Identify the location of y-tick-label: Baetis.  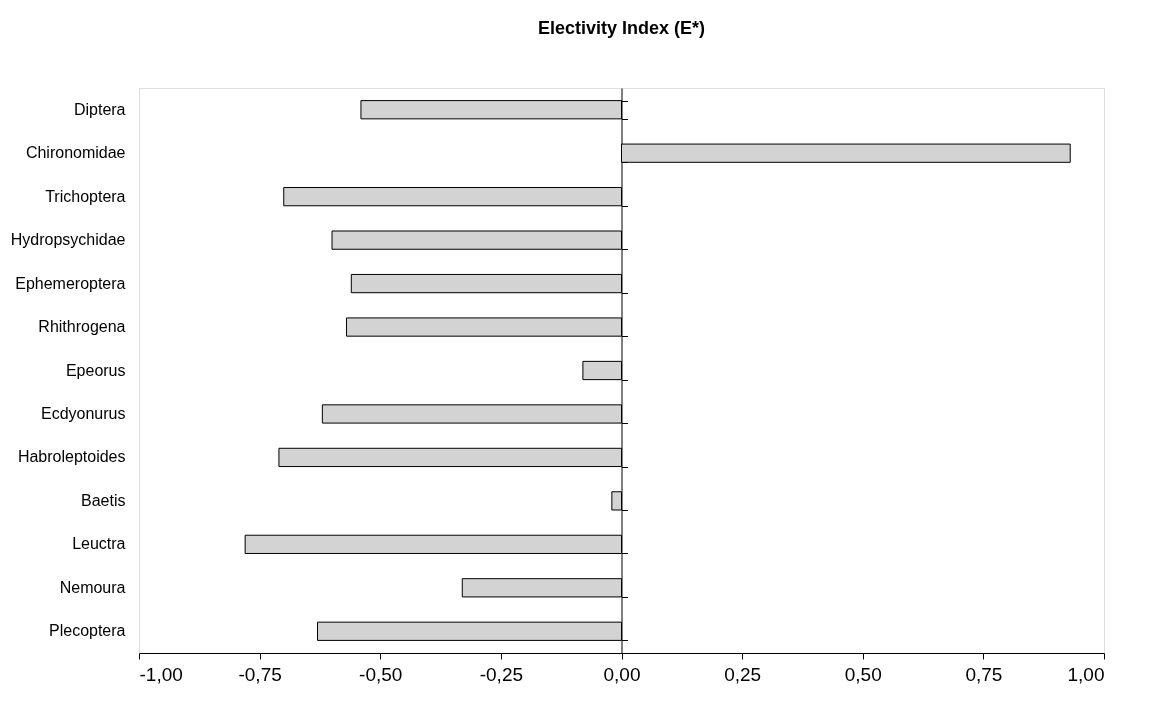
(103, 500).